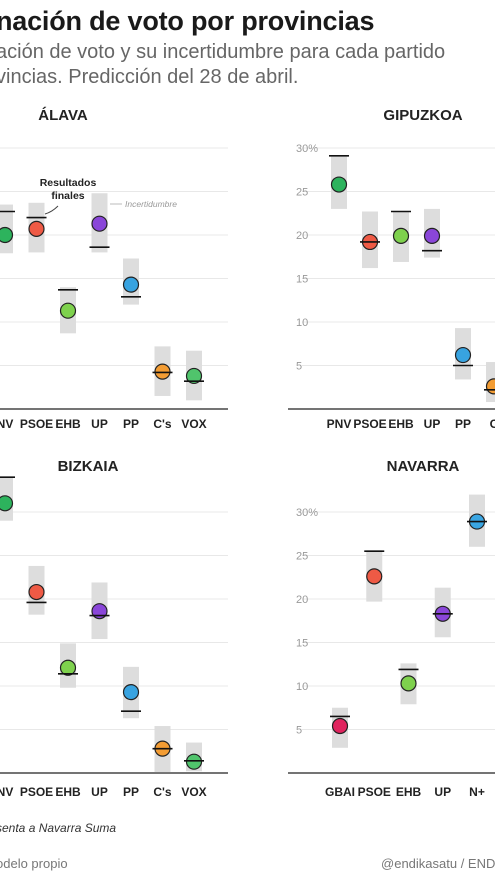  I want to click on results-annotation-arrow-guide, so click(54, 208).